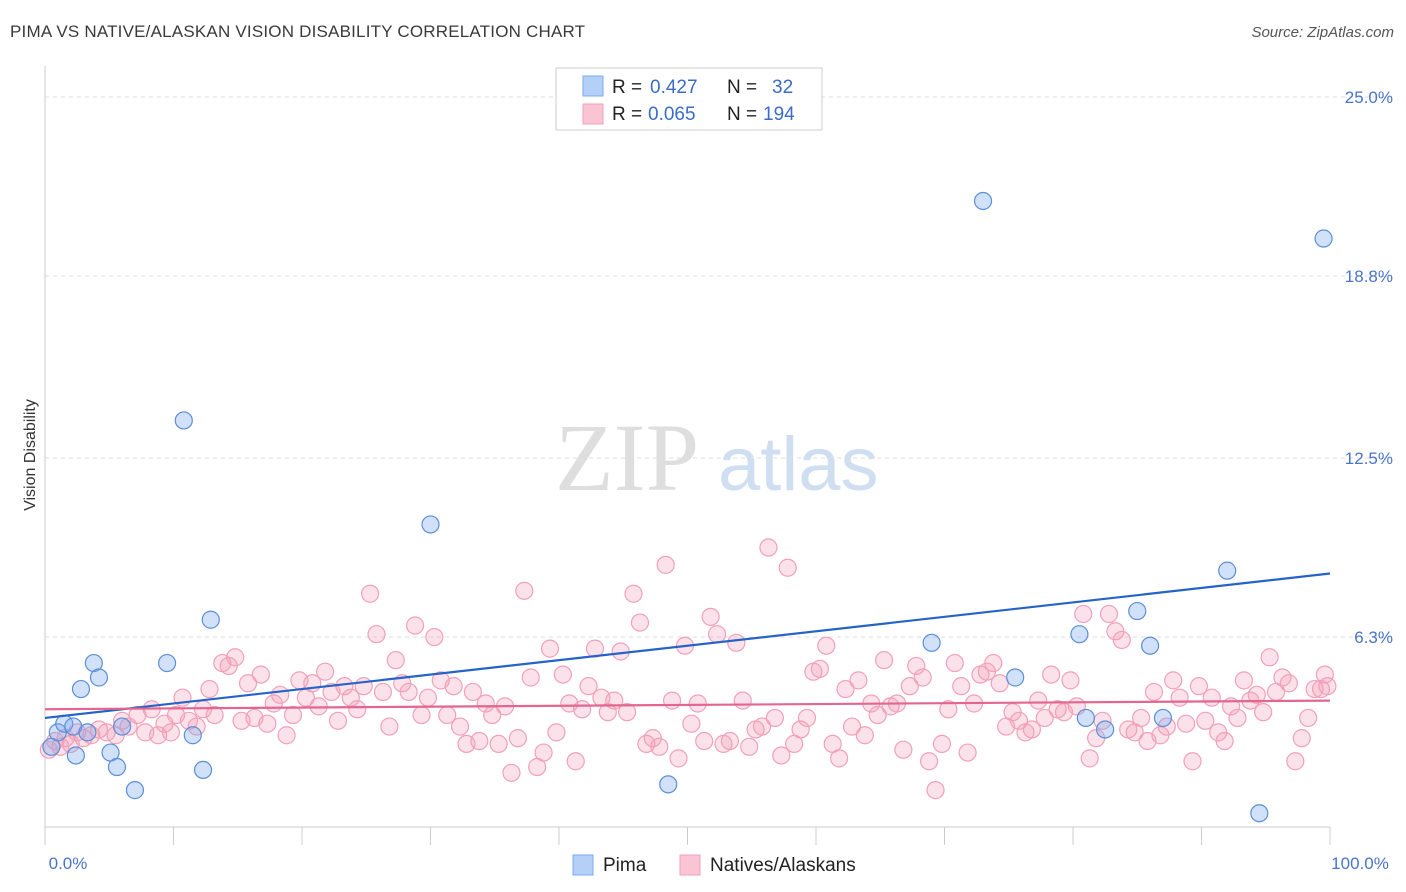  I want to click on y-tick-label-0: 6.3%, so click(1373, 637).